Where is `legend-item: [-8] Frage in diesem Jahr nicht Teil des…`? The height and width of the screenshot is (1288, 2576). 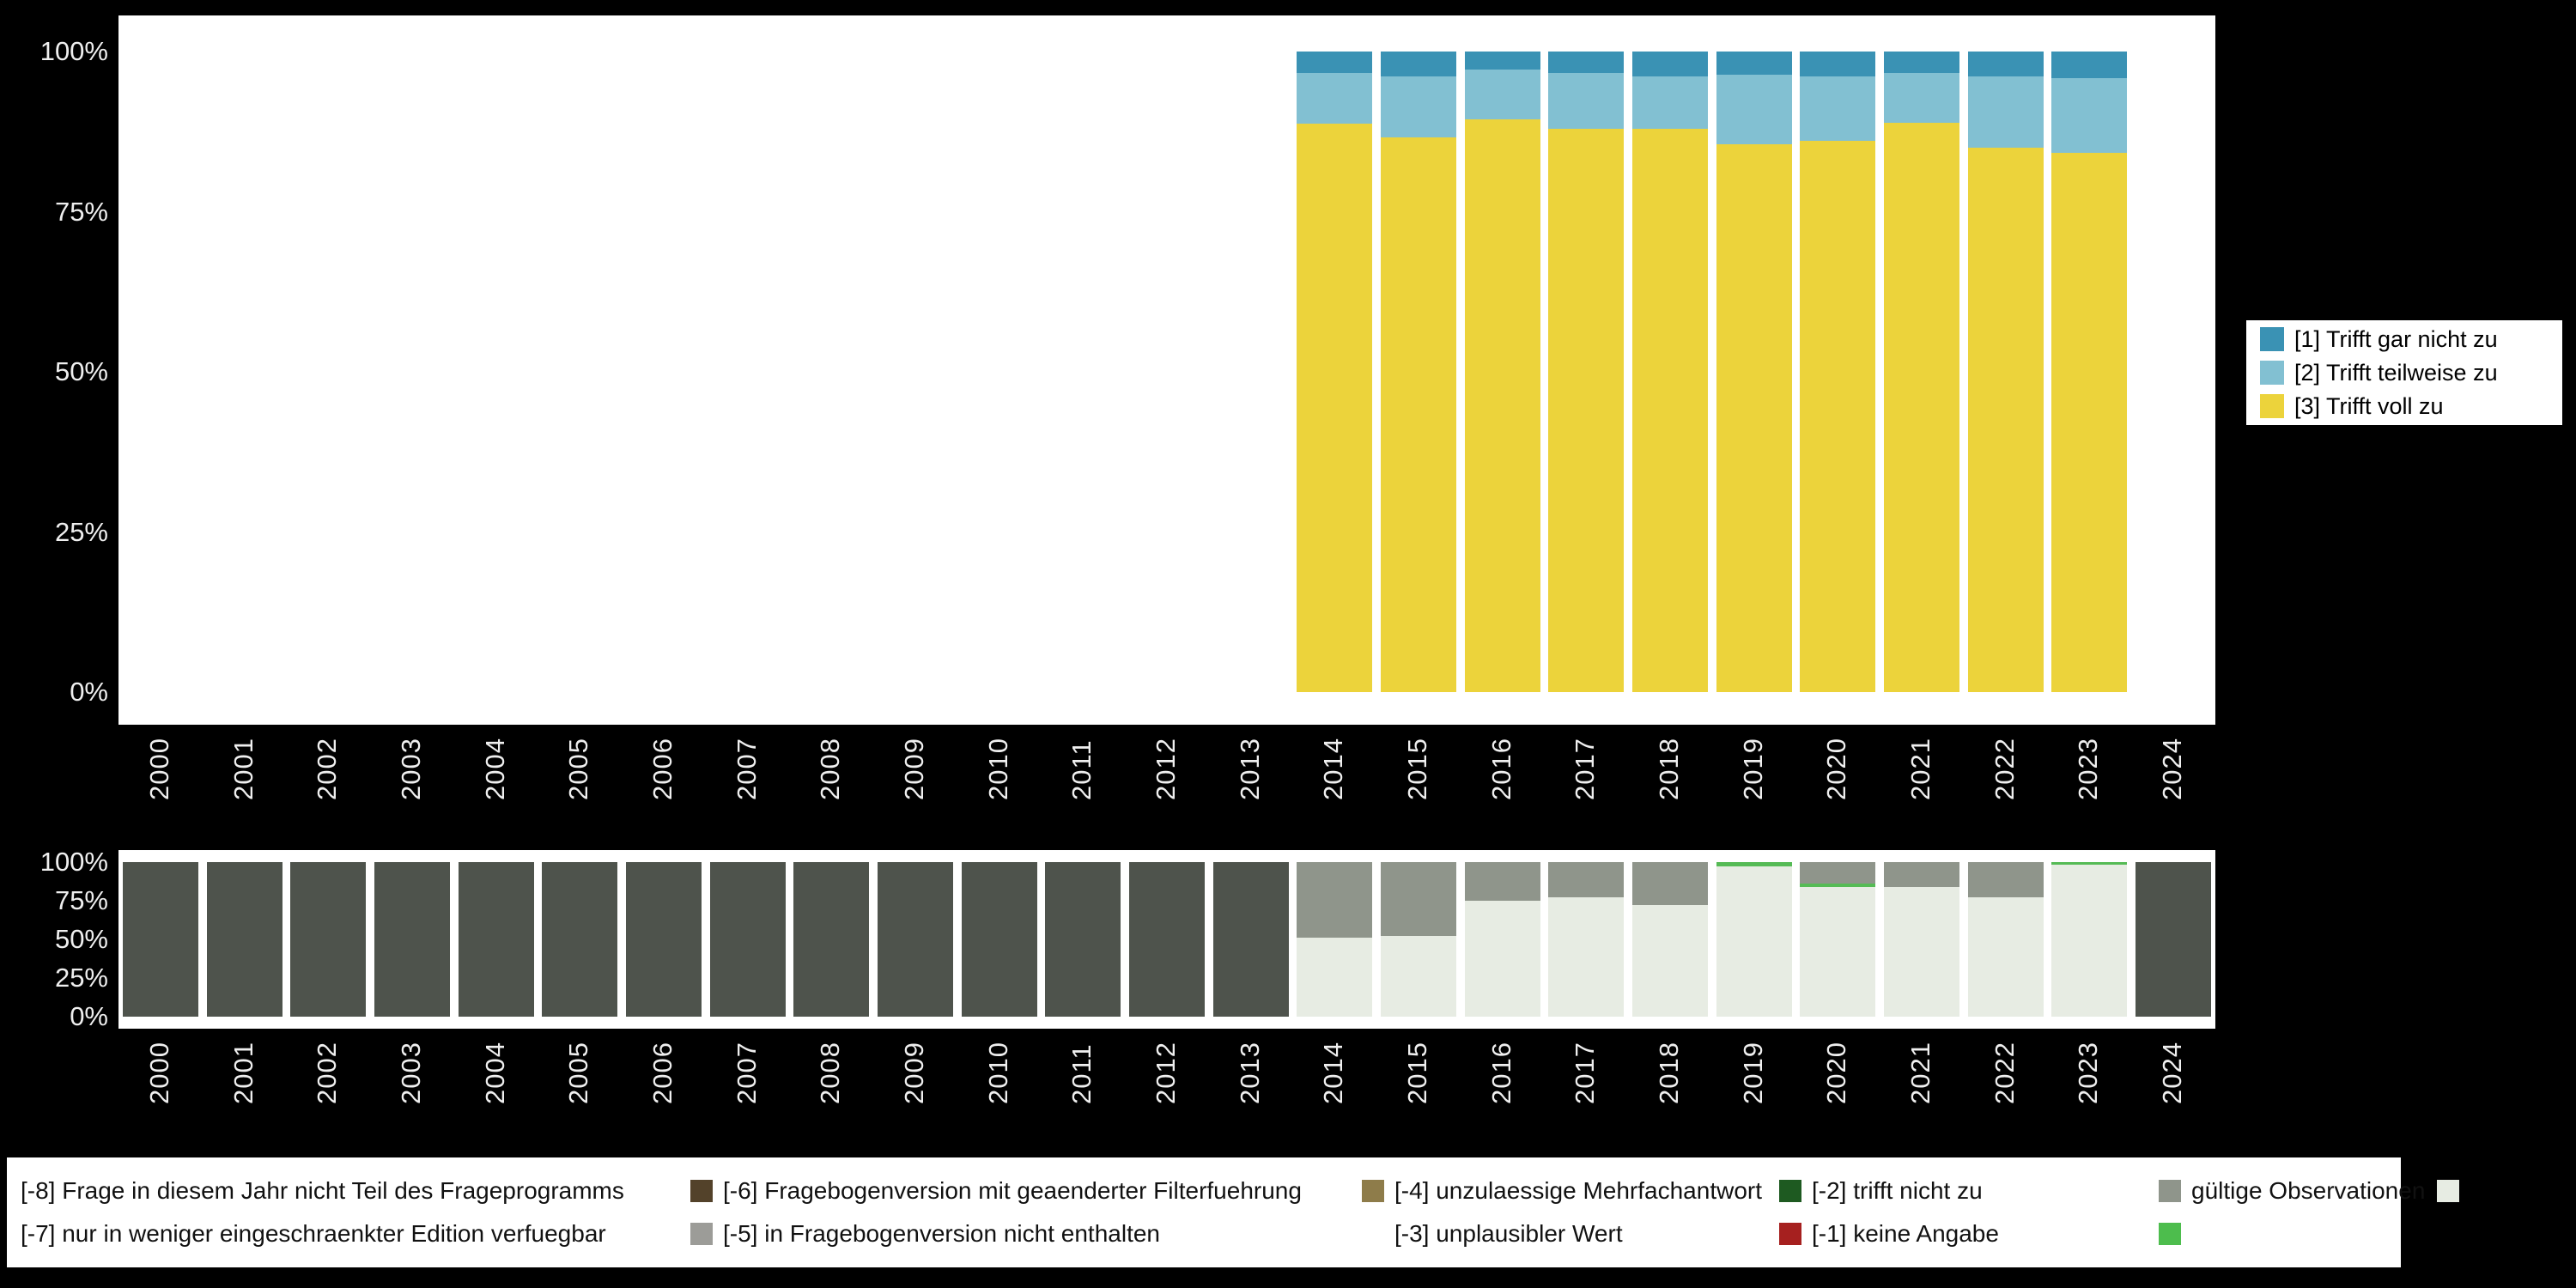
legend-item: [-8] Frage in diesem Jahr nicht Teil des… is located at coordinates (367, 1191).